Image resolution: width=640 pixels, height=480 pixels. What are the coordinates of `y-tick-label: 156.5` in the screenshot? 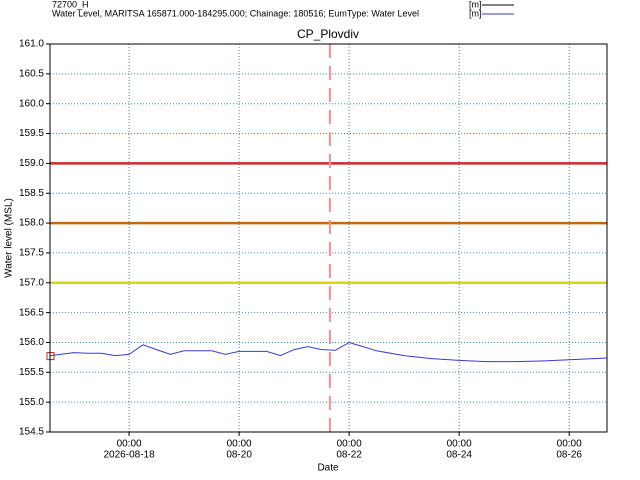 It's located at (31, 312).